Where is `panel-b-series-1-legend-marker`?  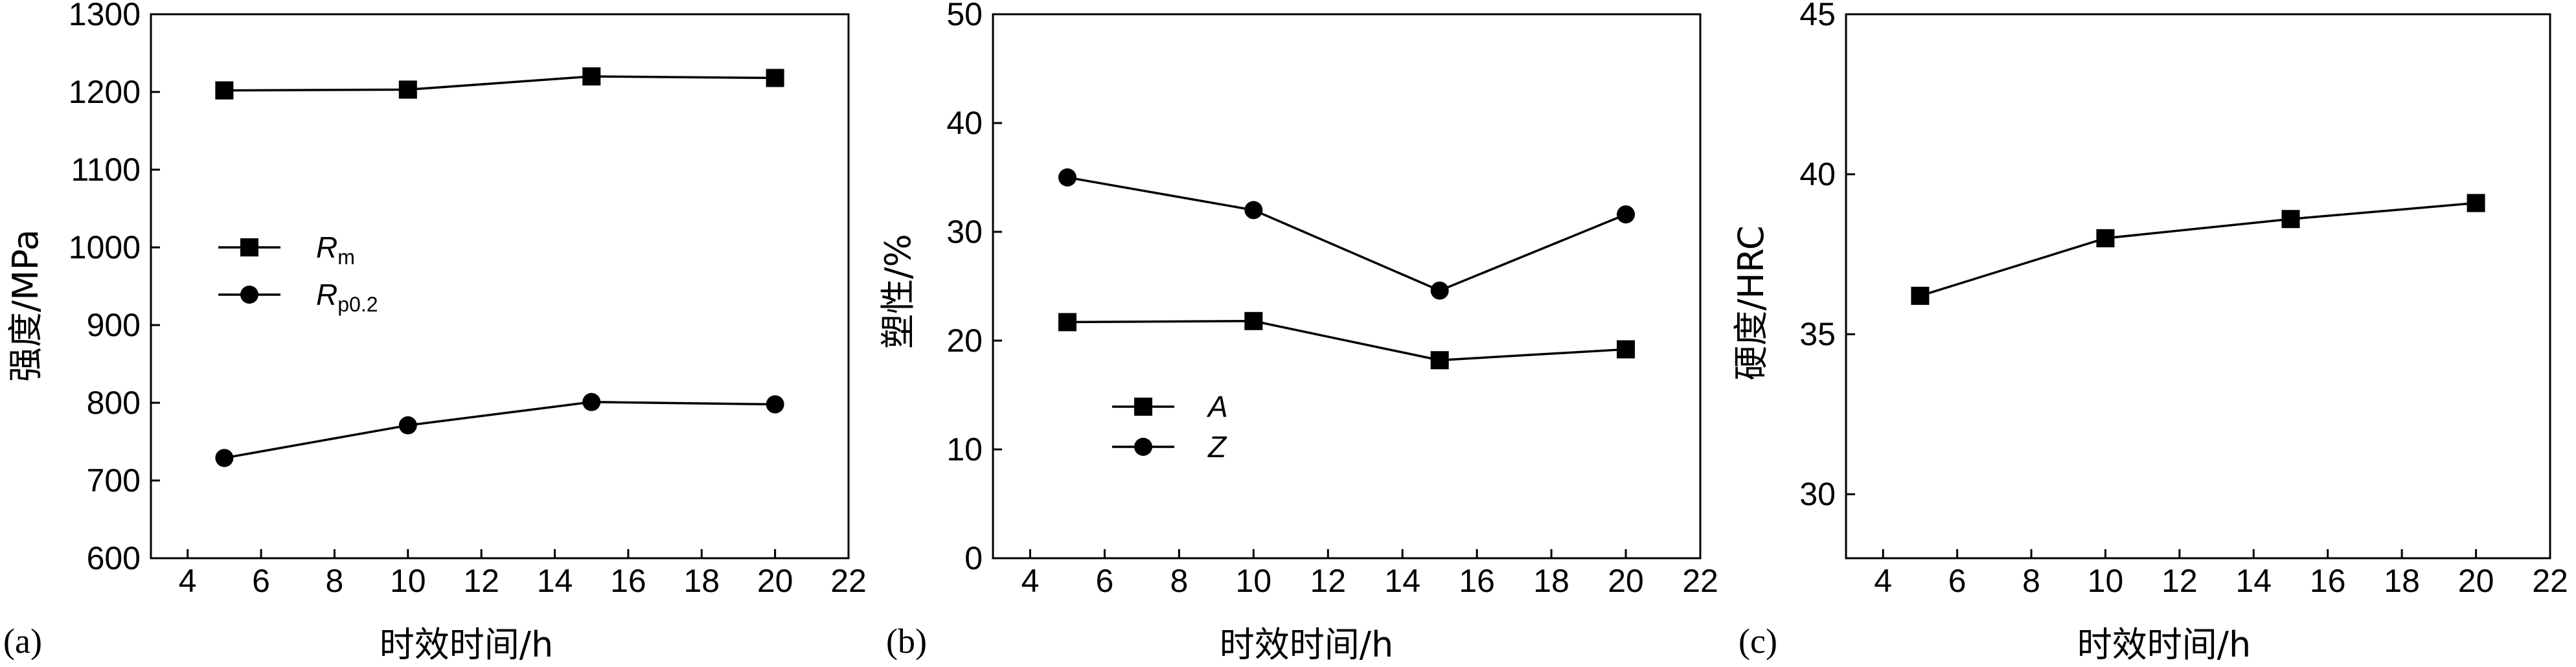 panel-b-series-1-legend-marker is located at coordinates (1143, 447).